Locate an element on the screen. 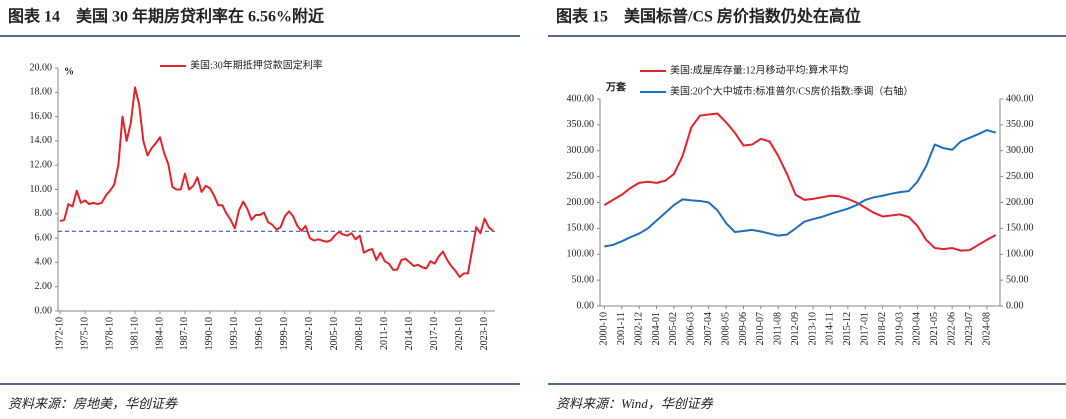 The image size is (1066, 419). source-note: 资料来源：房地美，华创证券 is located at coordinates (93, 403).